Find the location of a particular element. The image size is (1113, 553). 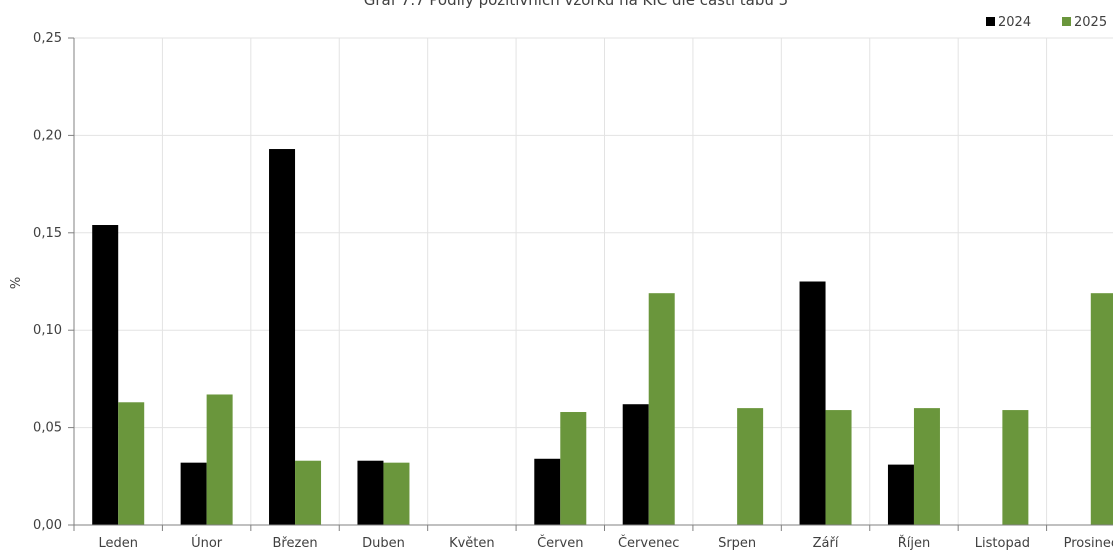

y-tick-label: 0,25 is located at coordinates (47, 38).